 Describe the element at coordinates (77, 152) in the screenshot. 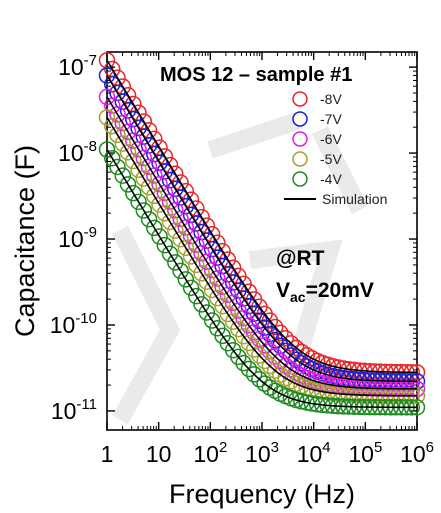

I see `y-tick-label: 10⁻⁸` at that location.